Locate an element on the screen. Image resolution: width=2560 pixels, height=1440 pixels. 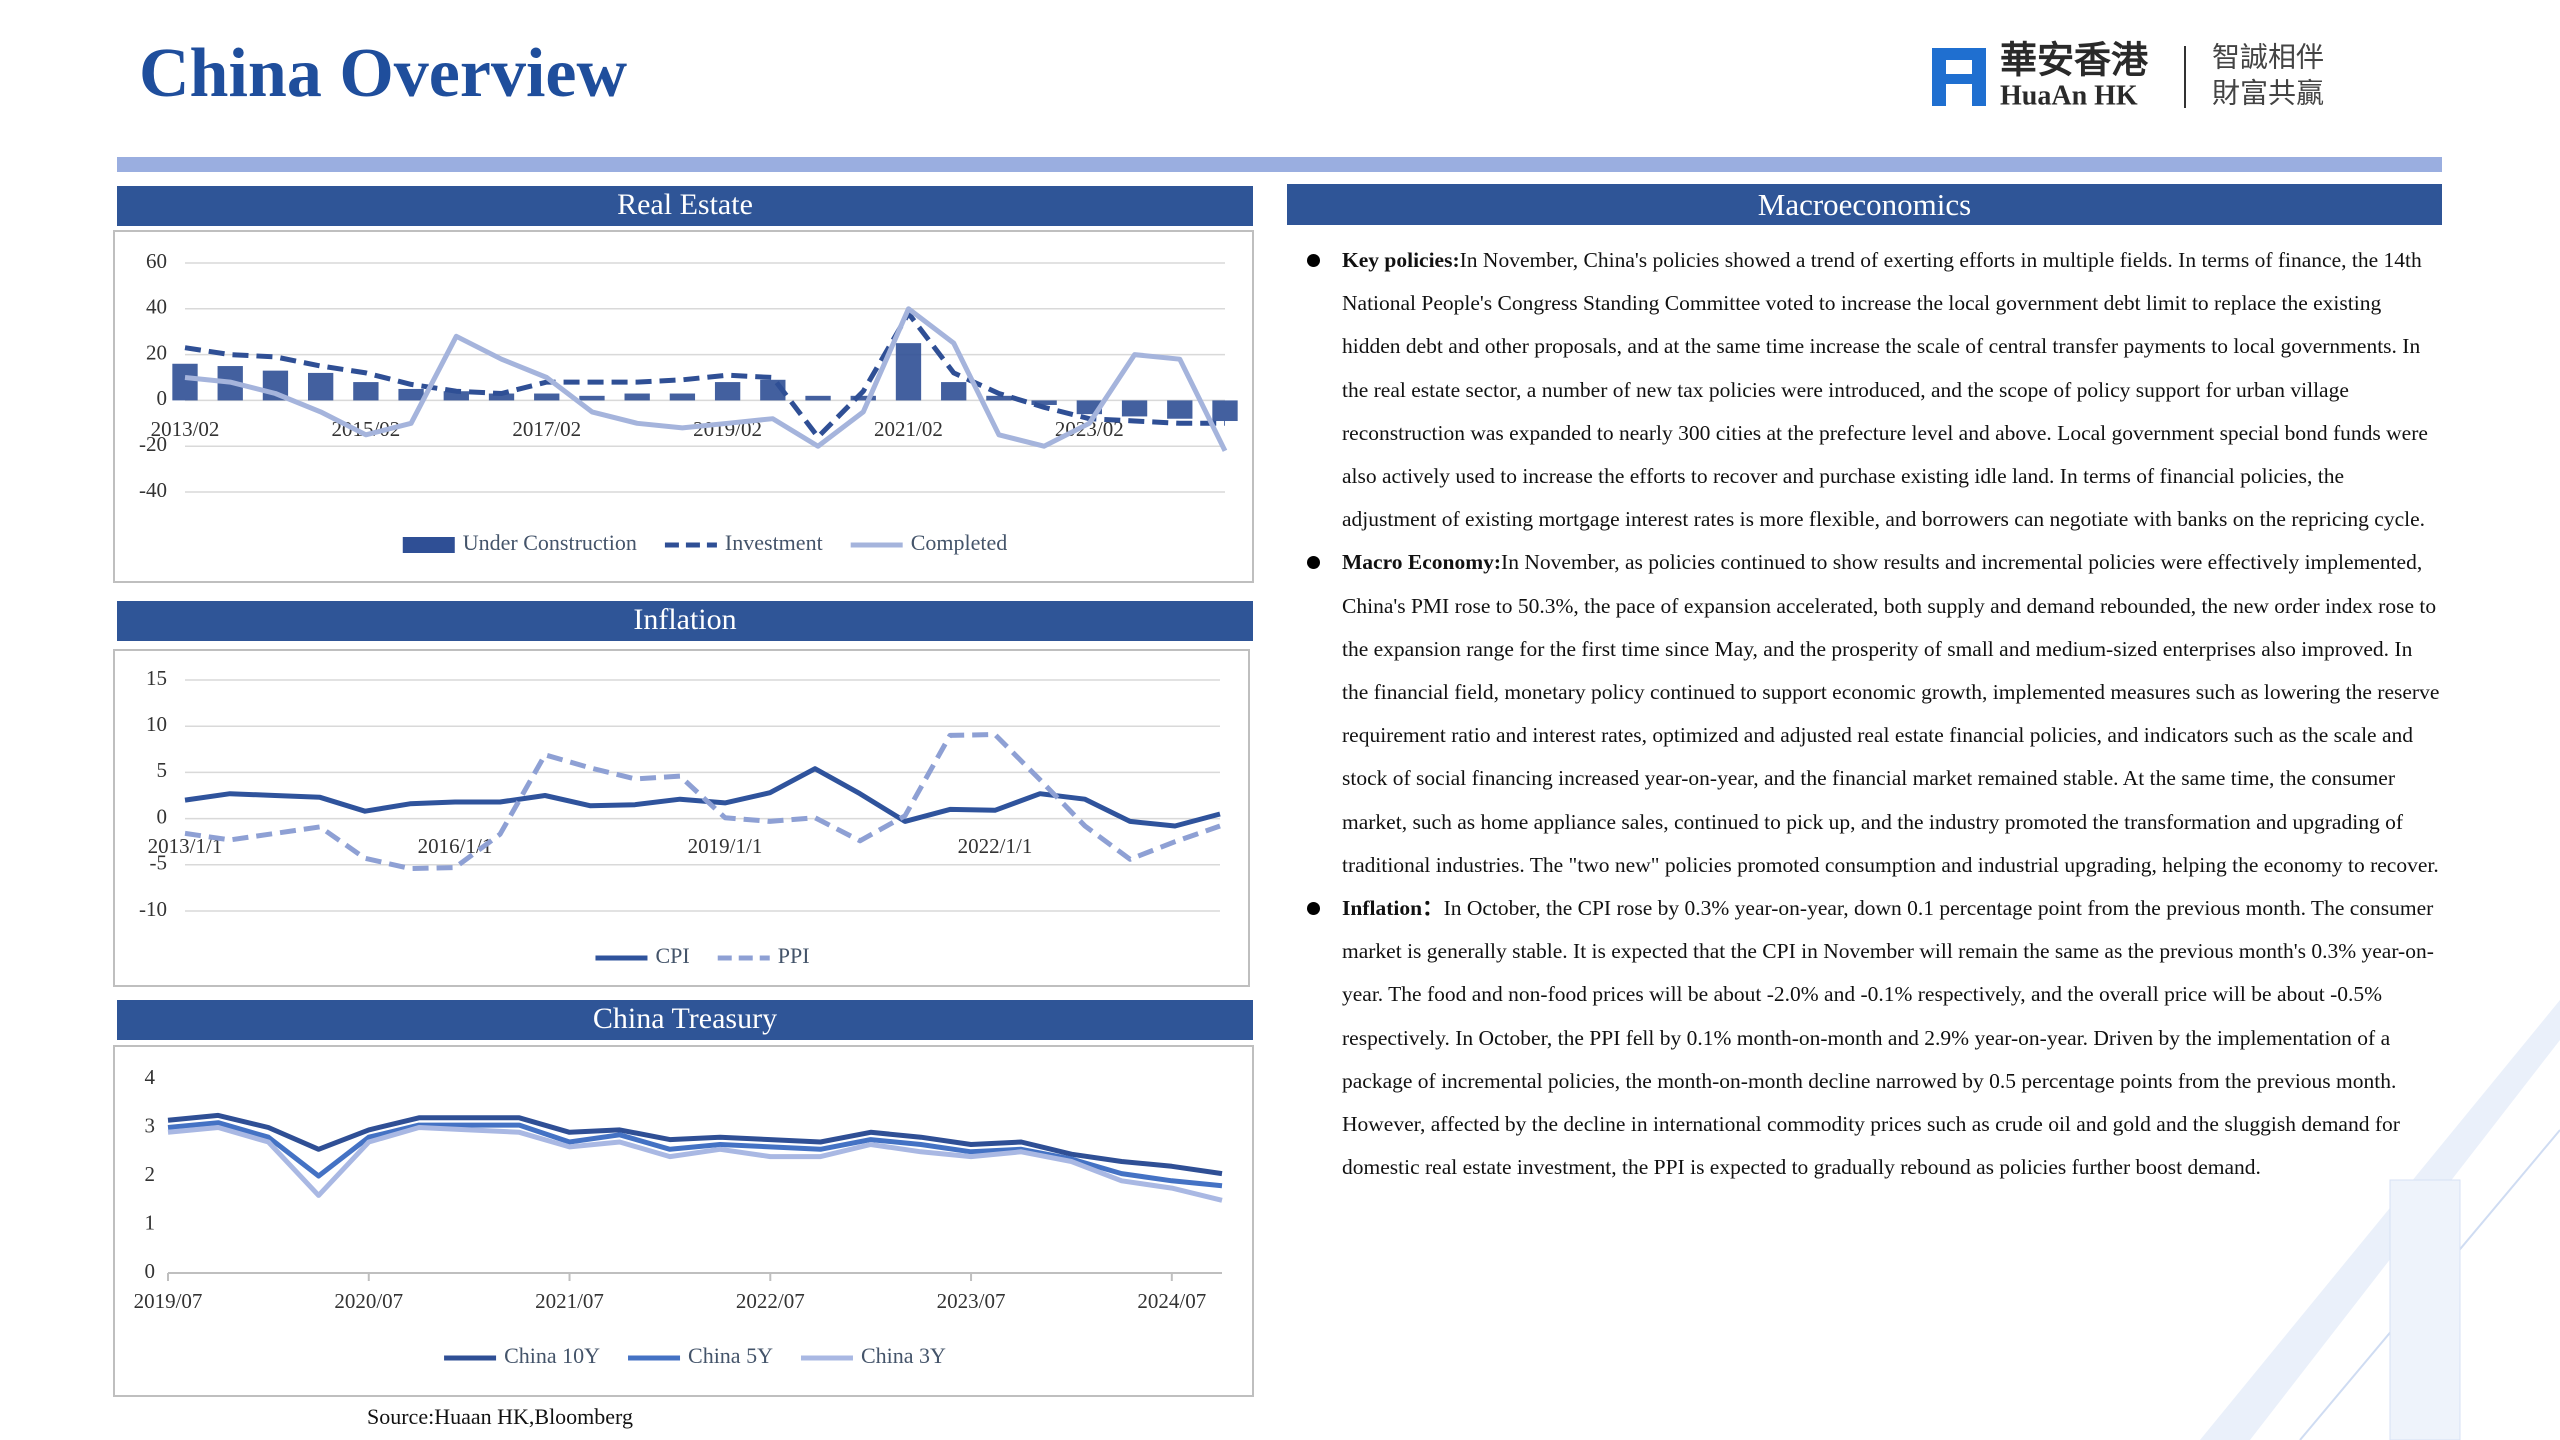
slogan: 財富共贏 is located at coordinates (2268, 93).